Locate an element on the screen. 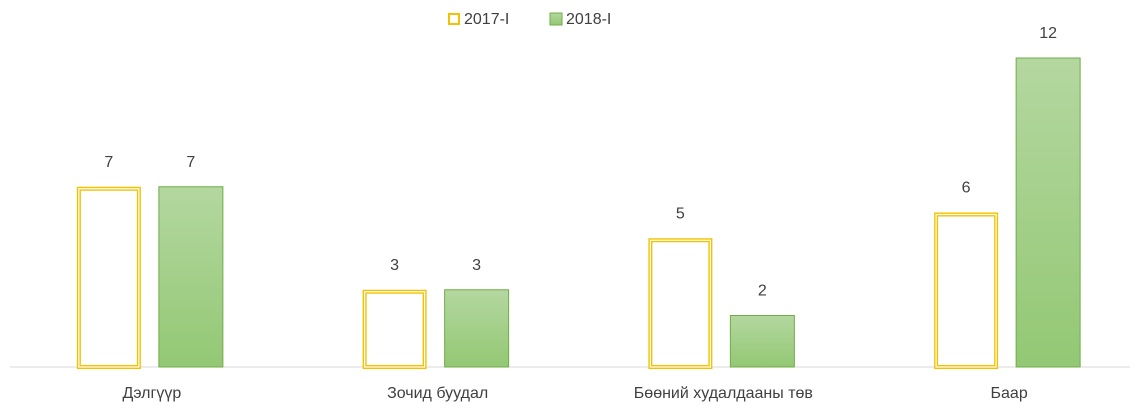 The image size is (1141, 408). legend-label: 2017-I is located at coordinates (486, 19).